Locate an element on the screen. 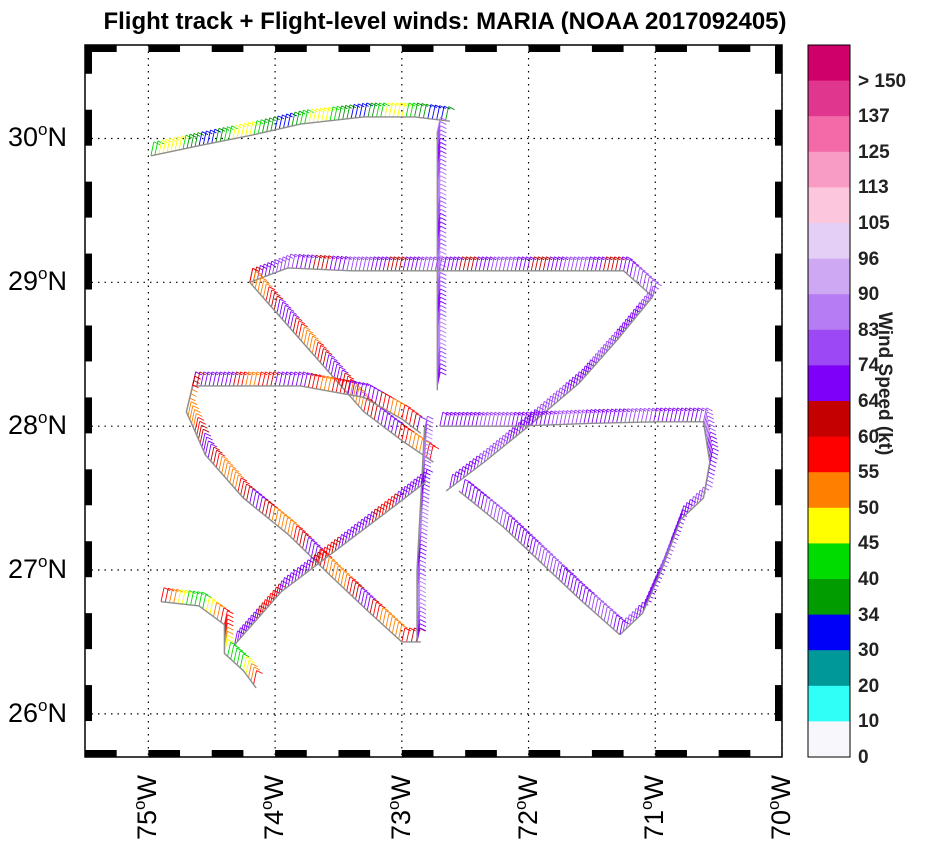 This screenshot has height=845, width=927. lat-hemisphere: N is located at coordinates (57, 137).